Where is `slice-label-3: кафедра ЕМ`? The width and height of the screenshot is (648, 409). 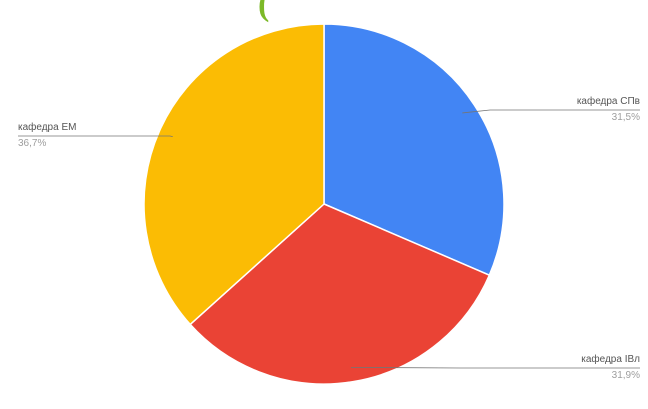
slice-label-3: кафедра ЕМ is located at coordinates (47, 127).